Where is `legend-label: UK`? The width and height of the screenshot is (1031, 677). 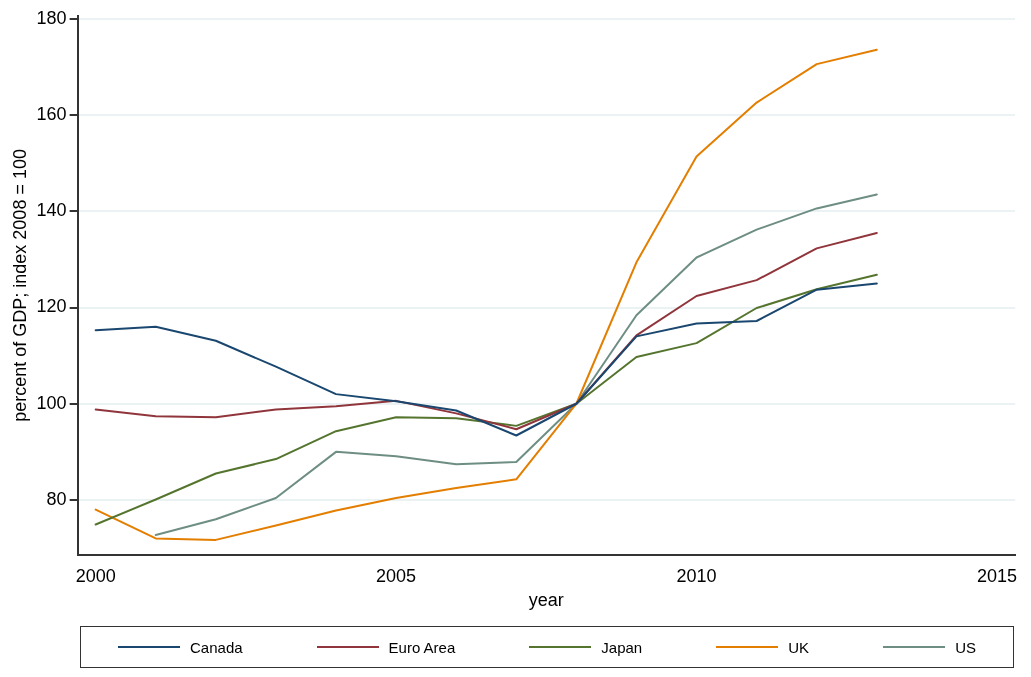
legend-label: UK is located at coordinates (799, 647).